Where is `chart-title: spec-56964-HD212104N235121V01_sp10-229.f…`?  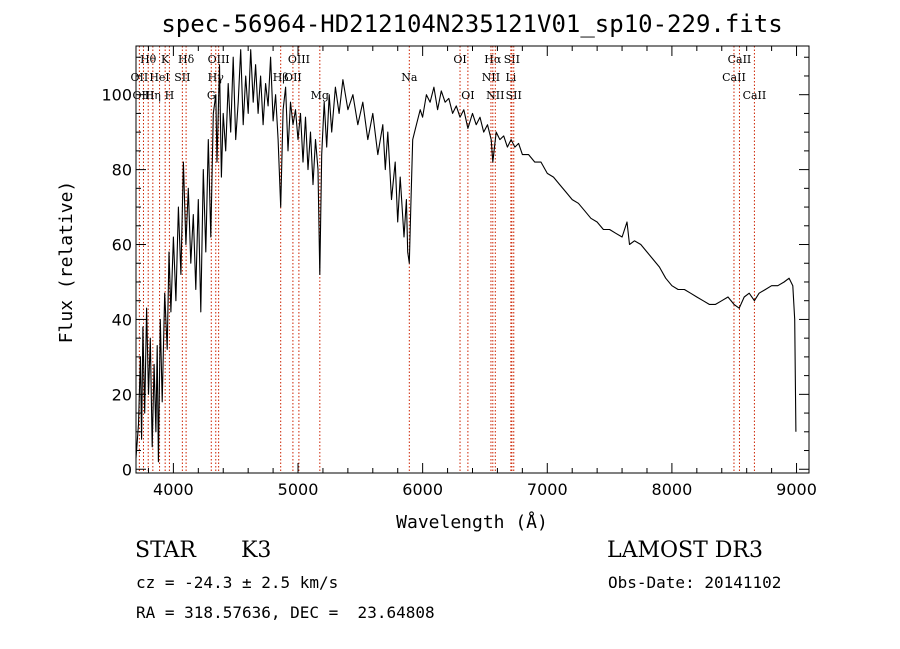
chart-title: spec-56964-HD212104N235121V01_sp10-229.f… is located at coordinates (471, 24).